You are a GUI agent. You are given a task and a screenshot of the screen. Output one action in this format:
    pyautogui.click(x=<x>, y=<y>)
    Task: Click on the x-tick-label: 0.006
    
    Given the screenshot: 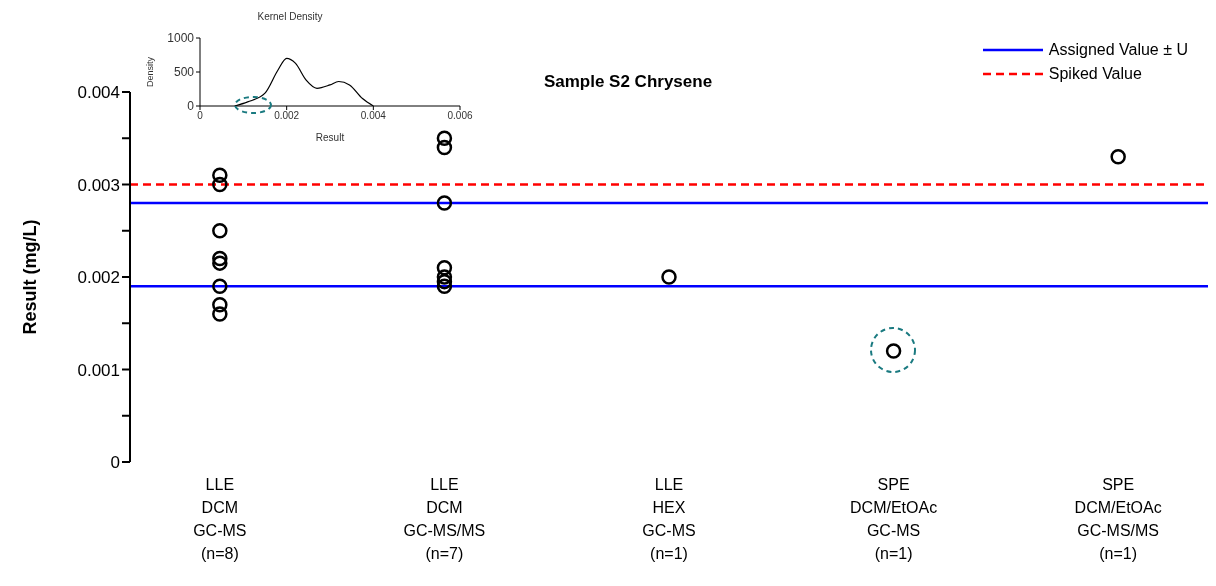 What is the action you would take?
    pyautogui.click(x=460, y=116)
    